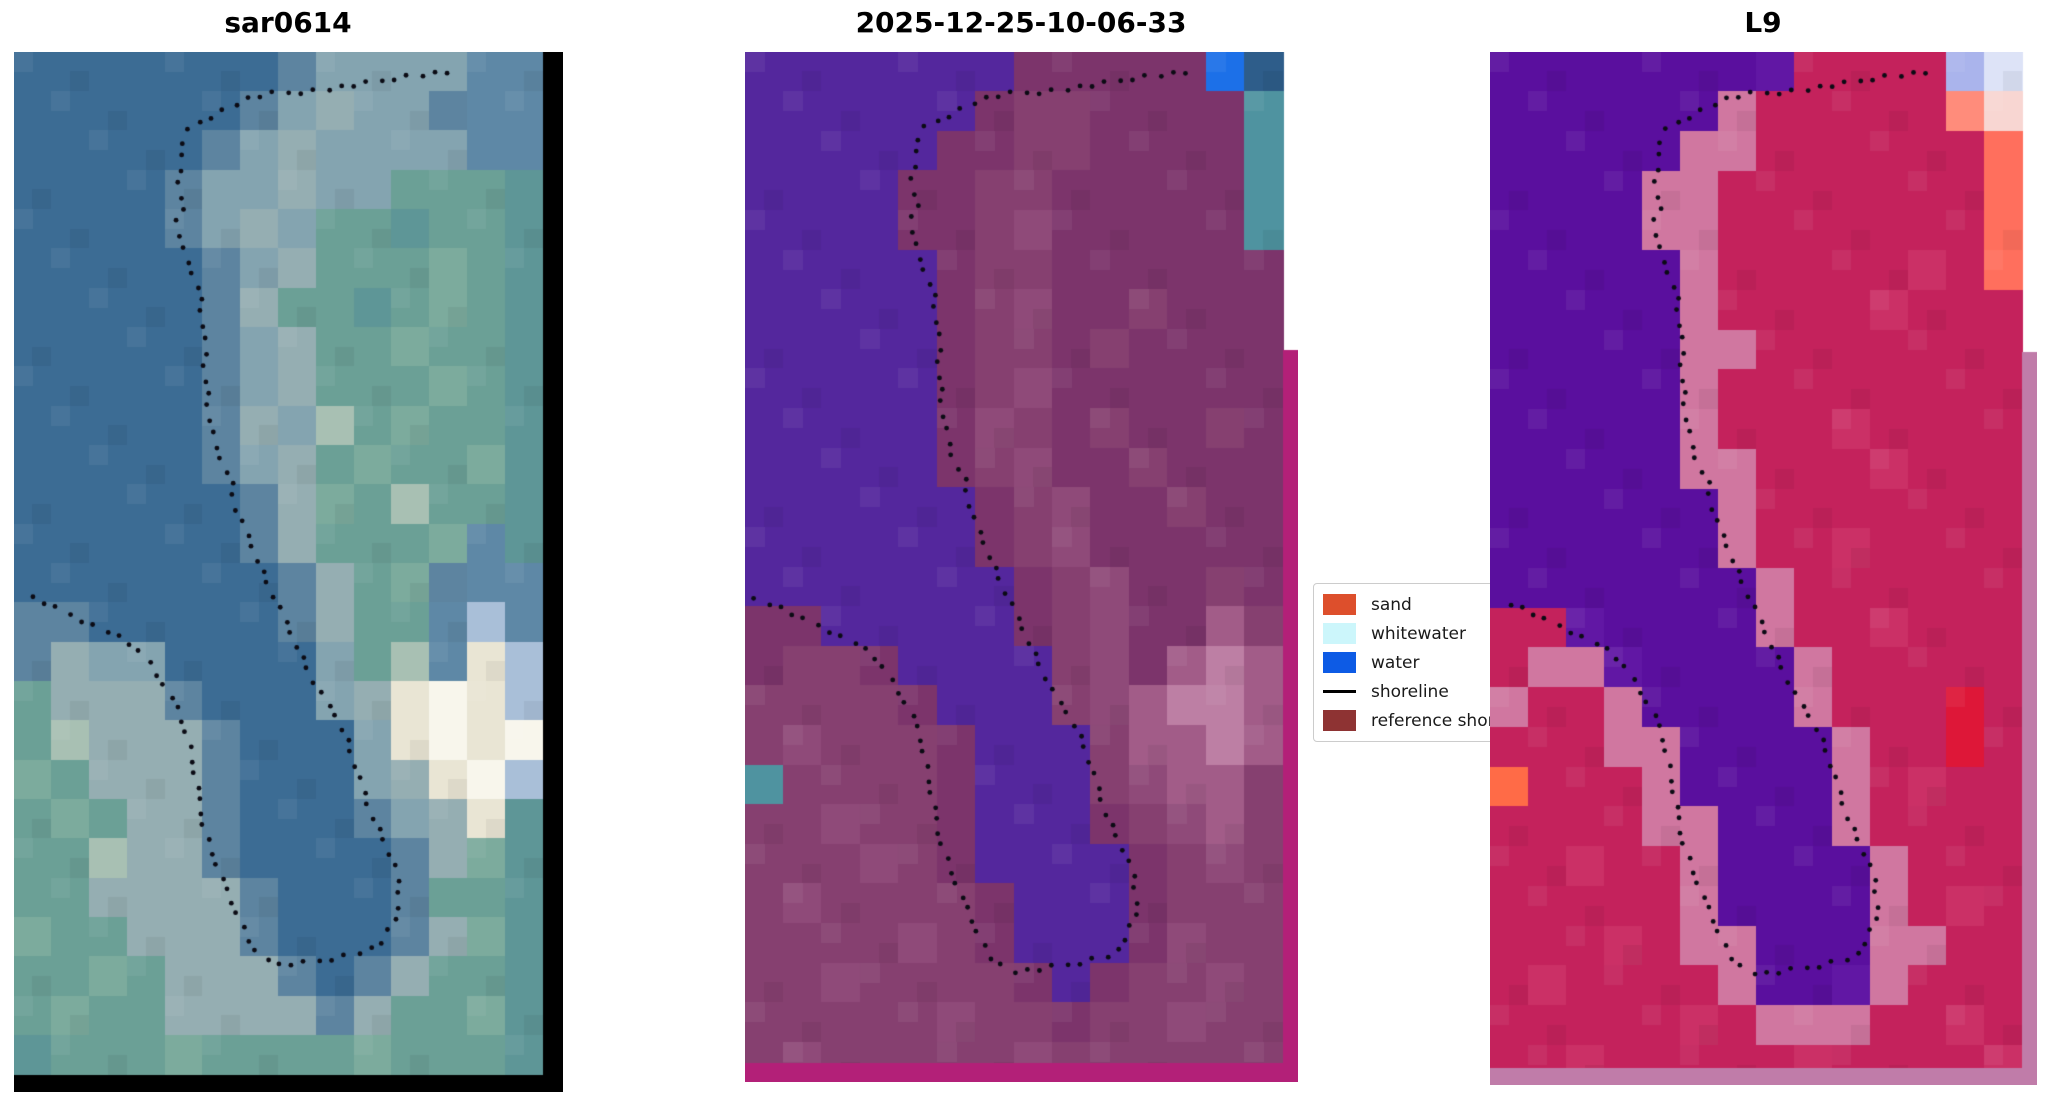 The height and width of the screenshot is (1108, 2051). What do you see at coordinates (1021, 22) in the screenshot?
I see `panel-title-date: 2025-12-25-10-06-33` at bounding box center [1021, 22].